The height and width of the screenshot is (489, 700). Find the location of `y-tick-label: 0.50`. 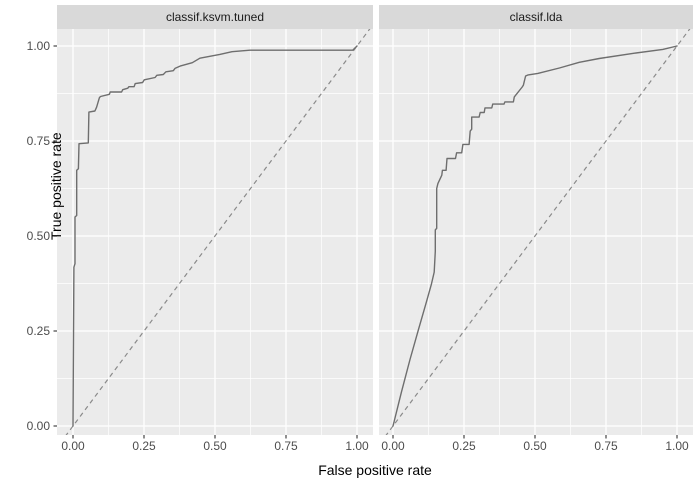

y-tick-label: 0.50 is located at coordinates (39, 236).